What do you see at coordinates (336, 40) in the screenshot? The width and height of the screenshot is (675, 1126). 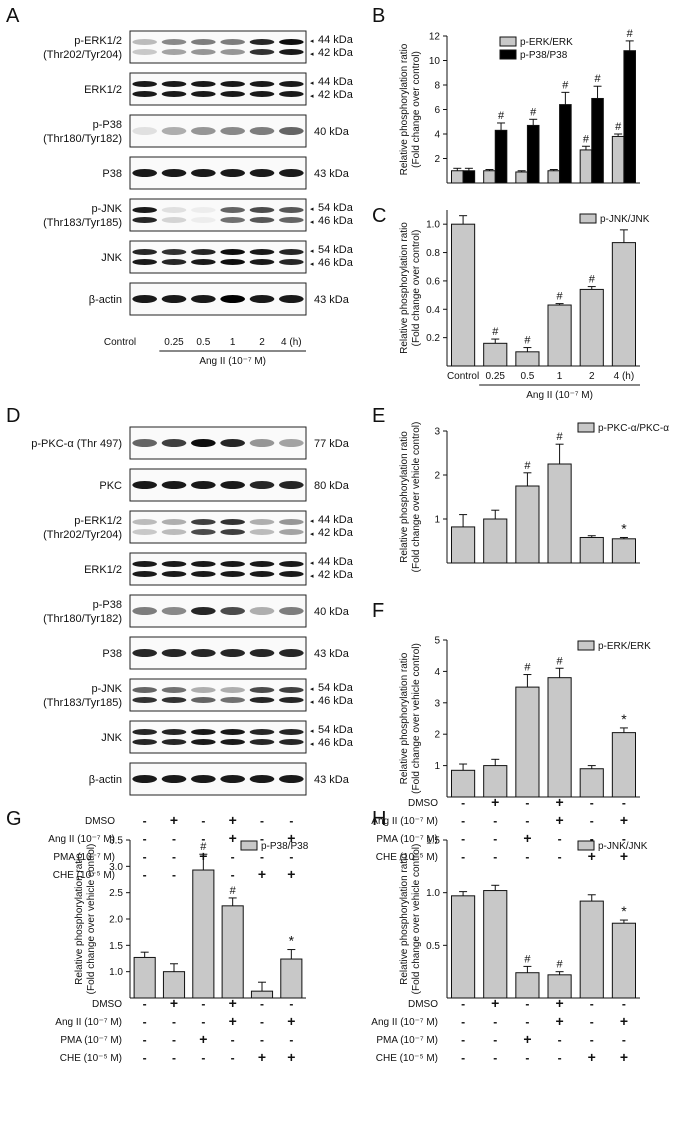 I see `kda-label: 44 kDa` at bounding box center [336, 40].